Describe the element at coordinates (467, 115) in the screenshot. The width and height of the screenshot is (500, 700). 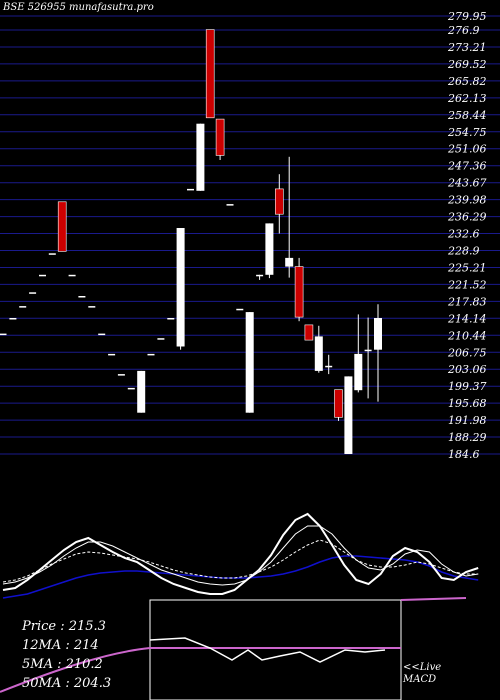
I see `y-tick-label: 258.44` at that location.